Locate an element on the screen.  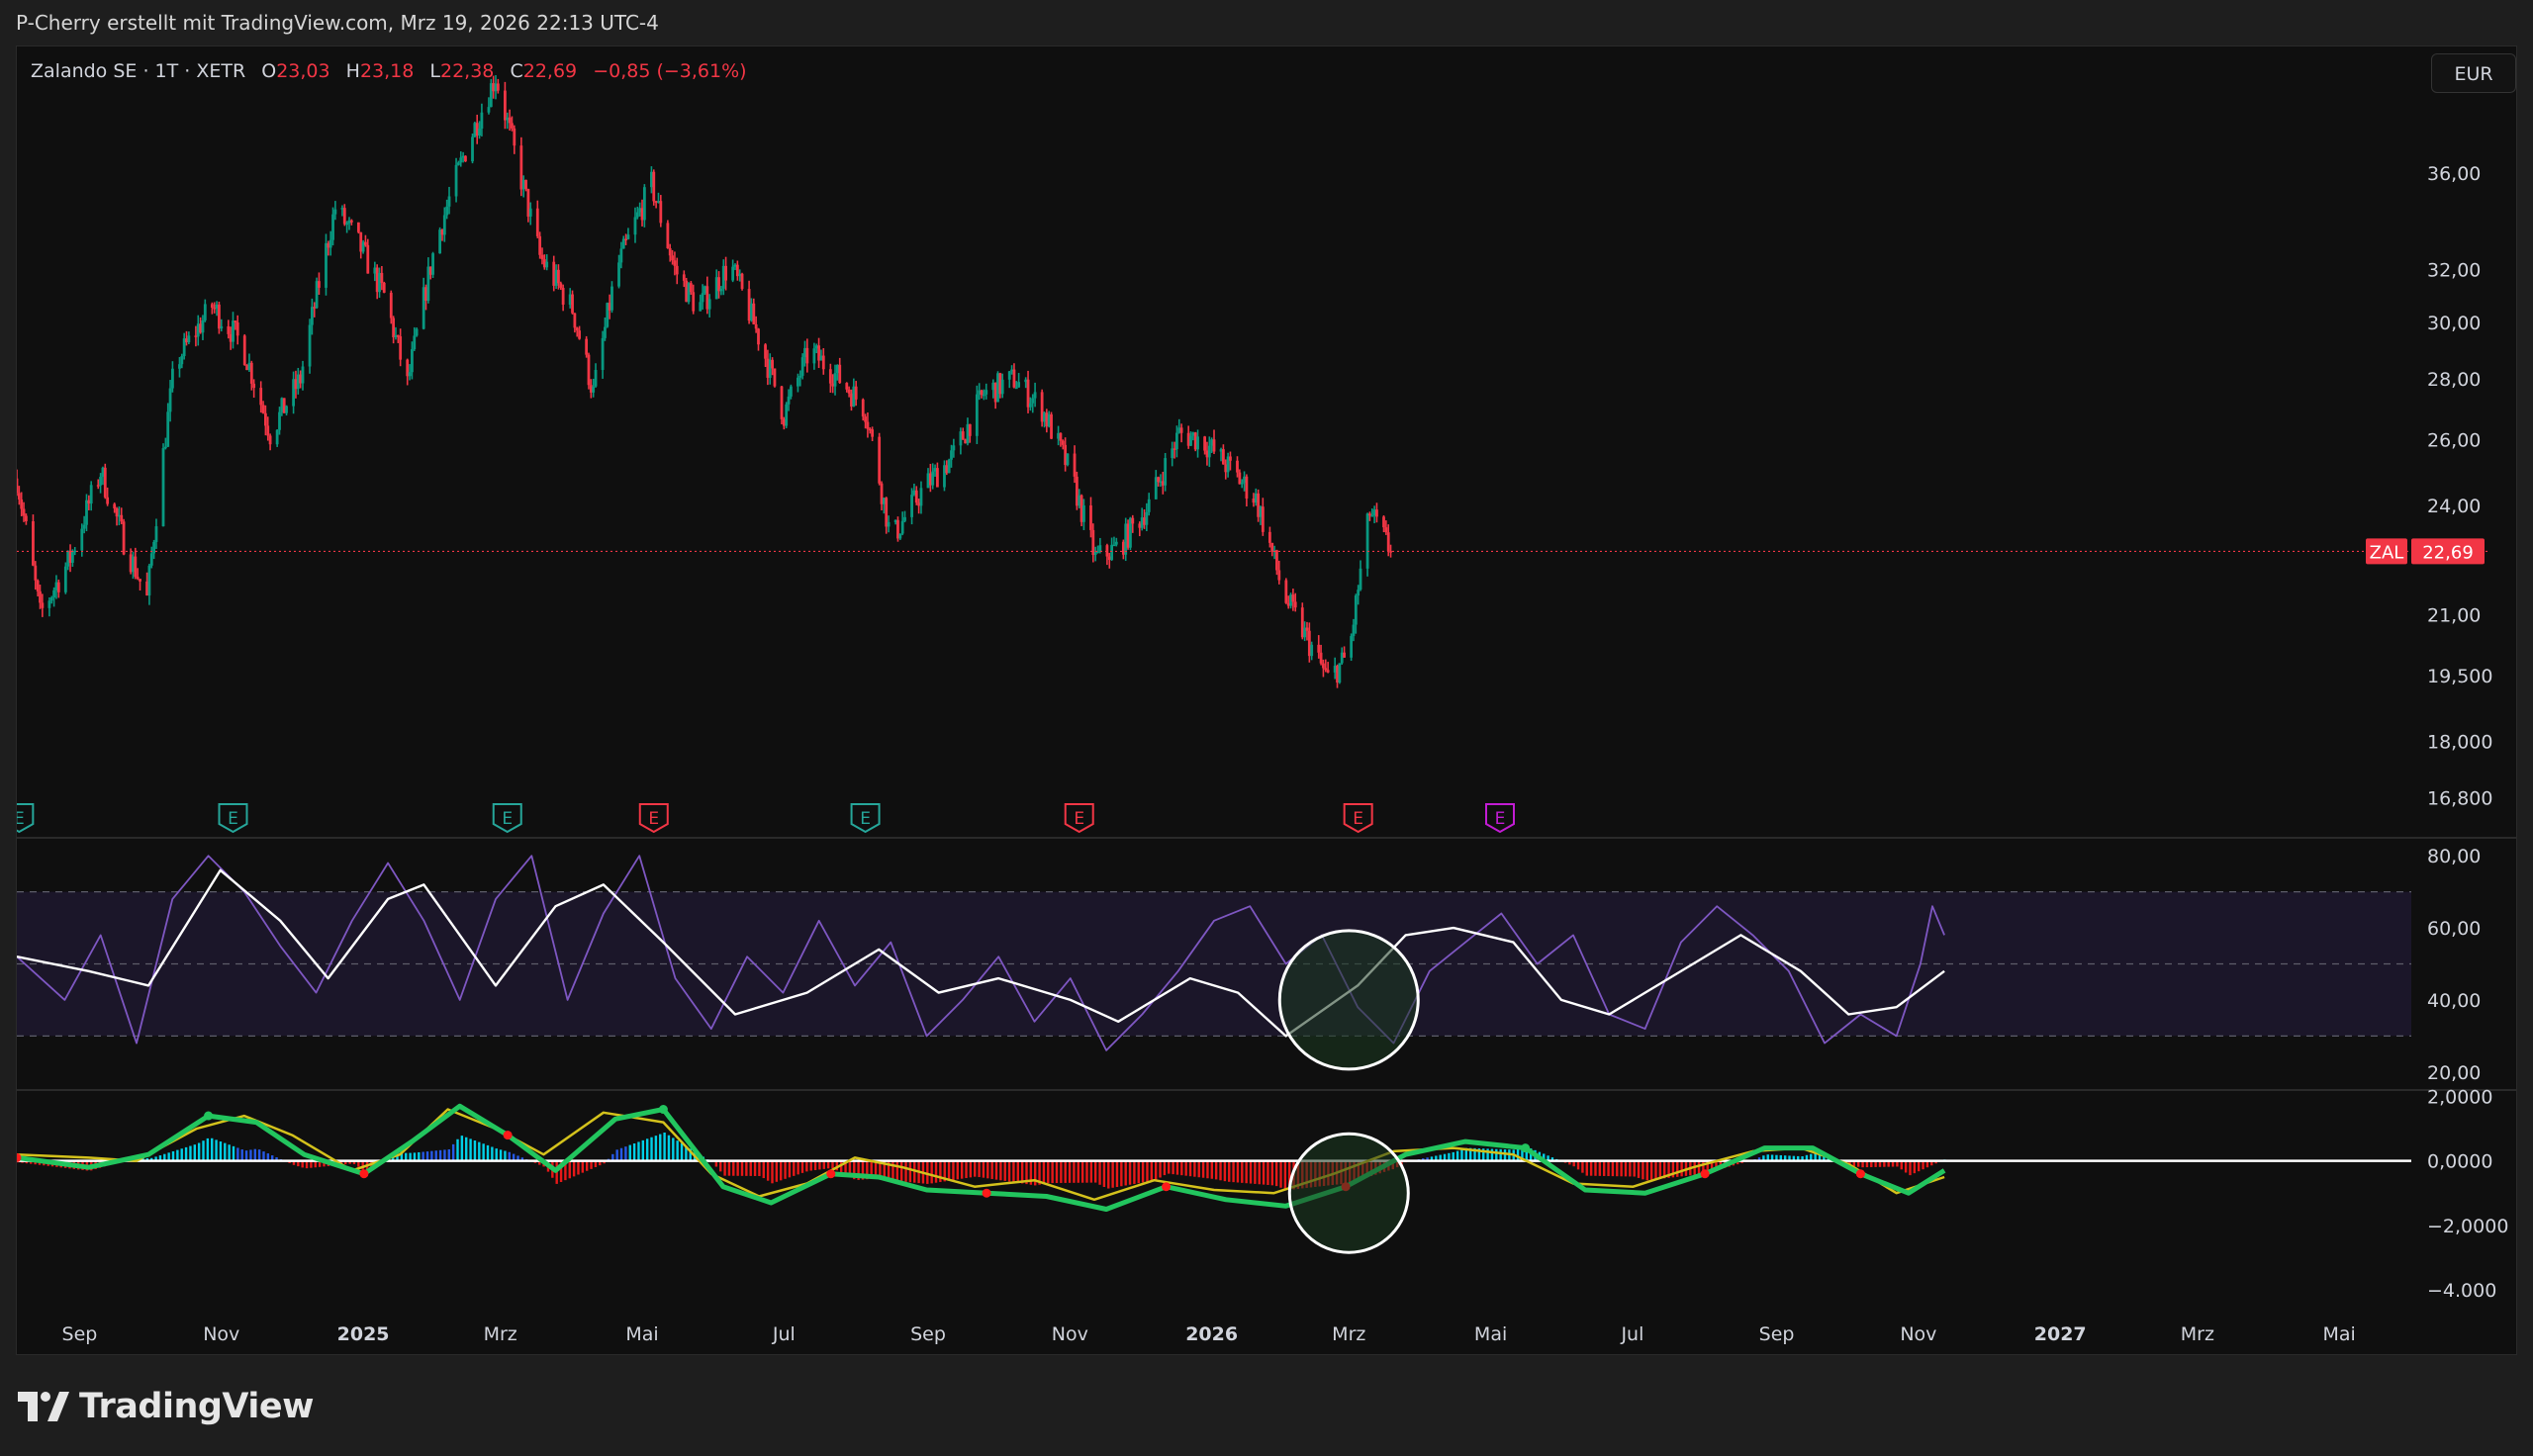
earnings-badge is located at coordinates (1358, 818).